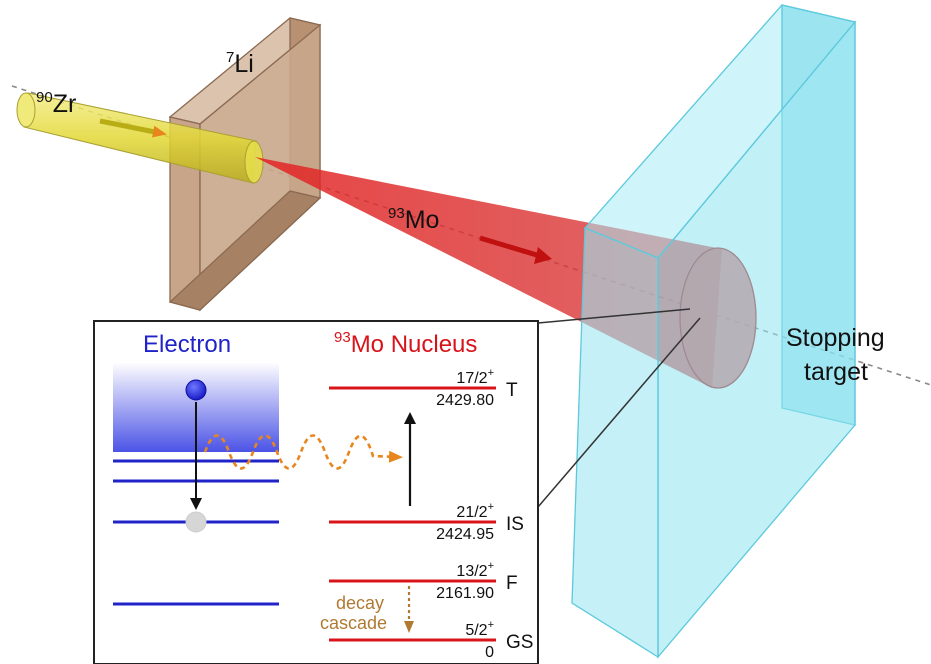  What do you see at coordinates (836, 372) in the screenshot?
I see `stopping-target-label-line-2: target` at bounding box center [836, 372].